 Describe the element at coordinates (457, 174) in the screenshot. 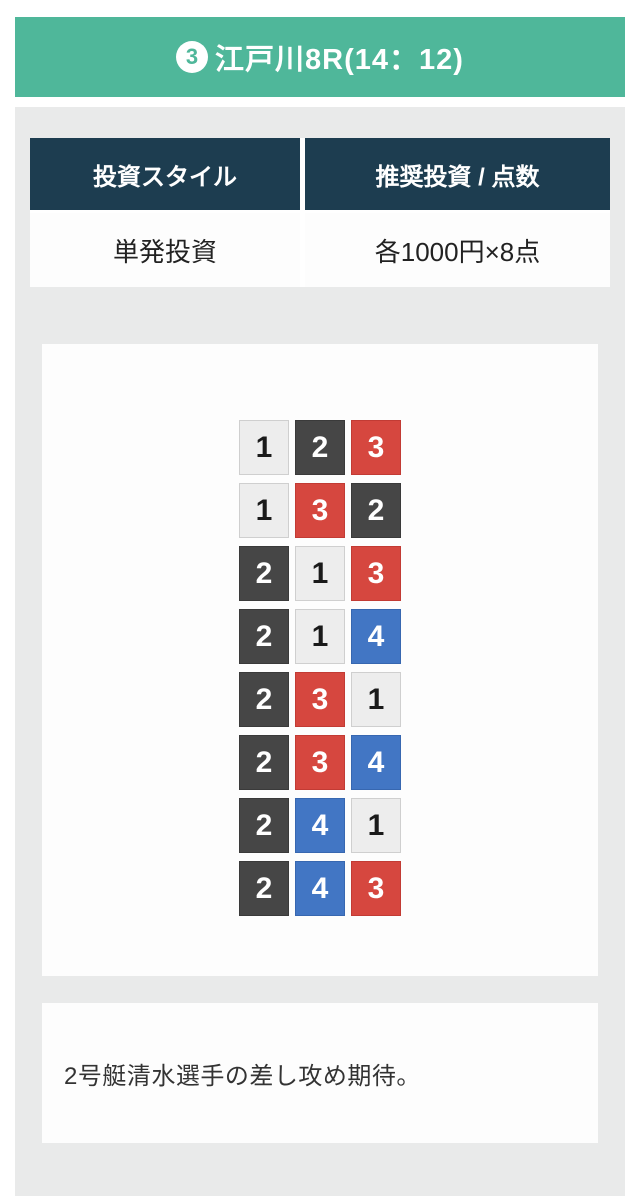

I see `recommended-amount-header: 推奨投資 / 点数` at that location.